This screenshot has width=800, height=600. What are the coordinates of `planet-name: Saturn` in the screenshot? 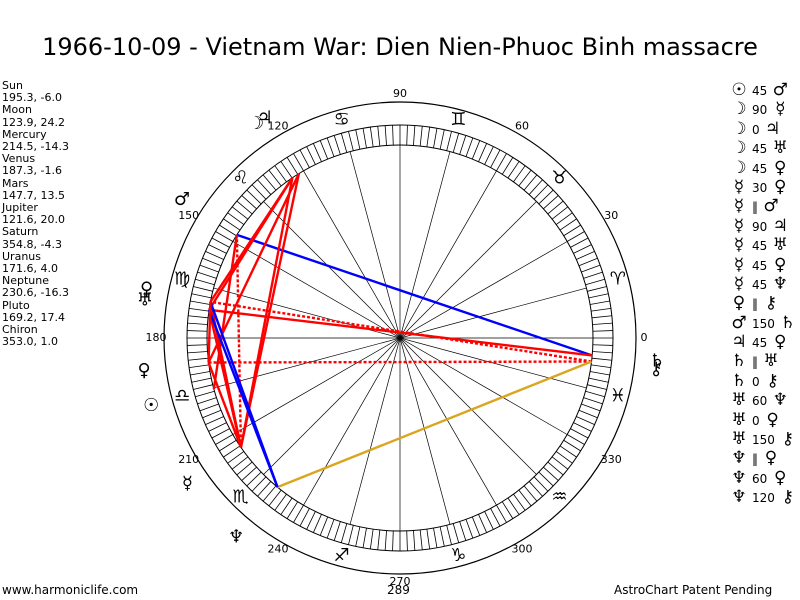 It's located at (20, 232).